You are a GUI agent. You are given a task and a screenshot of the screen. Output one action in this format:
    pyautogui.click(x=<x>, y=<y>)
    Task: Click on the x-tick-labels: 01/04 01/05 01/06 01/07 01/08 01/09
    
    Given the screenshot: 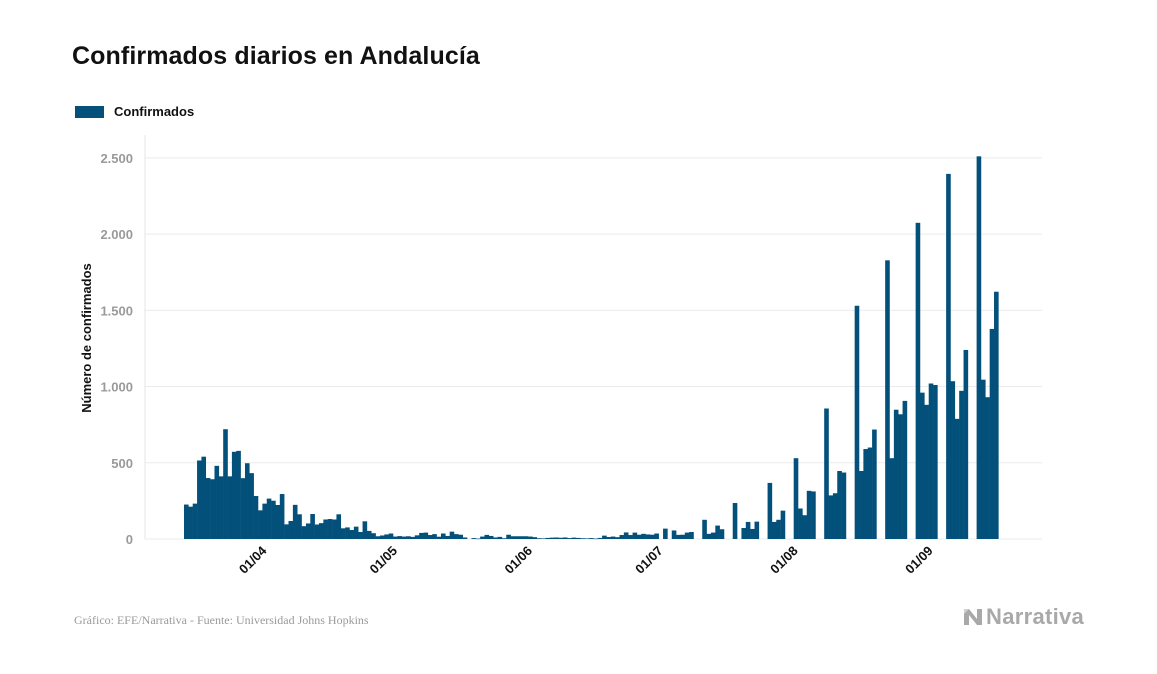 What is the action you would take?
    pyautogui.click(x=586, y=559)
    